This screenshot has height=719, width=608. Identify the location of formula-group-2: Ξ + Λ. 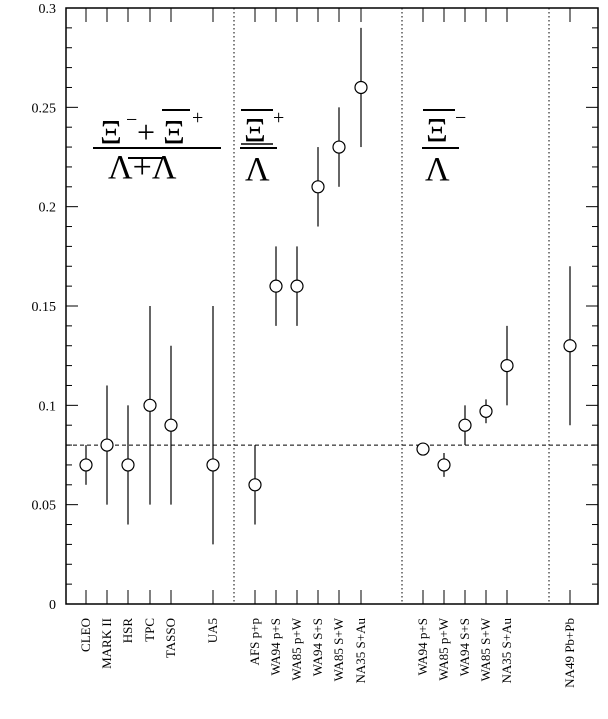
(262, 147).